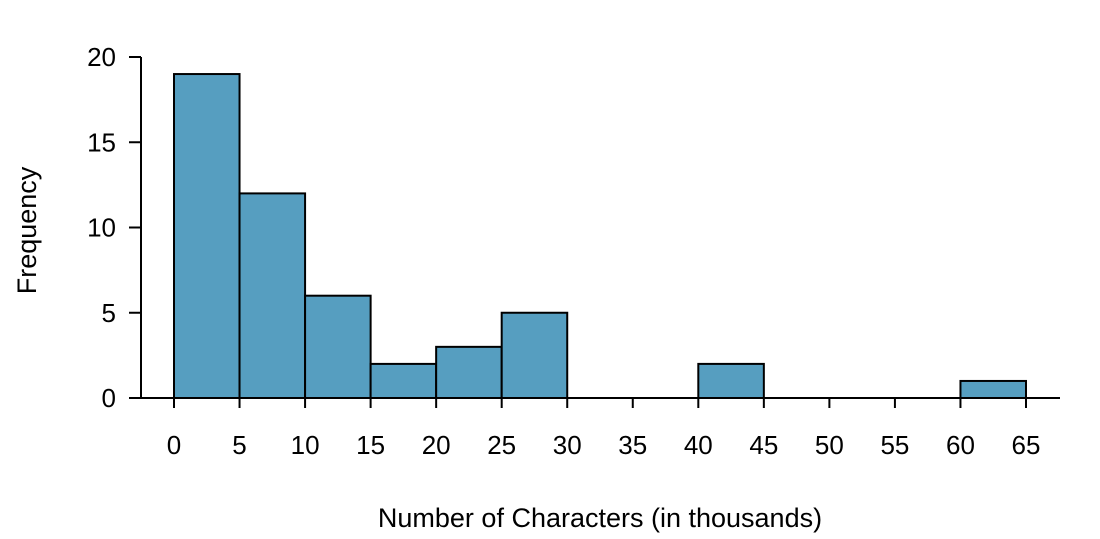 The image size is (1100, 539). I want to click on x-tick-label-30: 30, so click(567, 445).